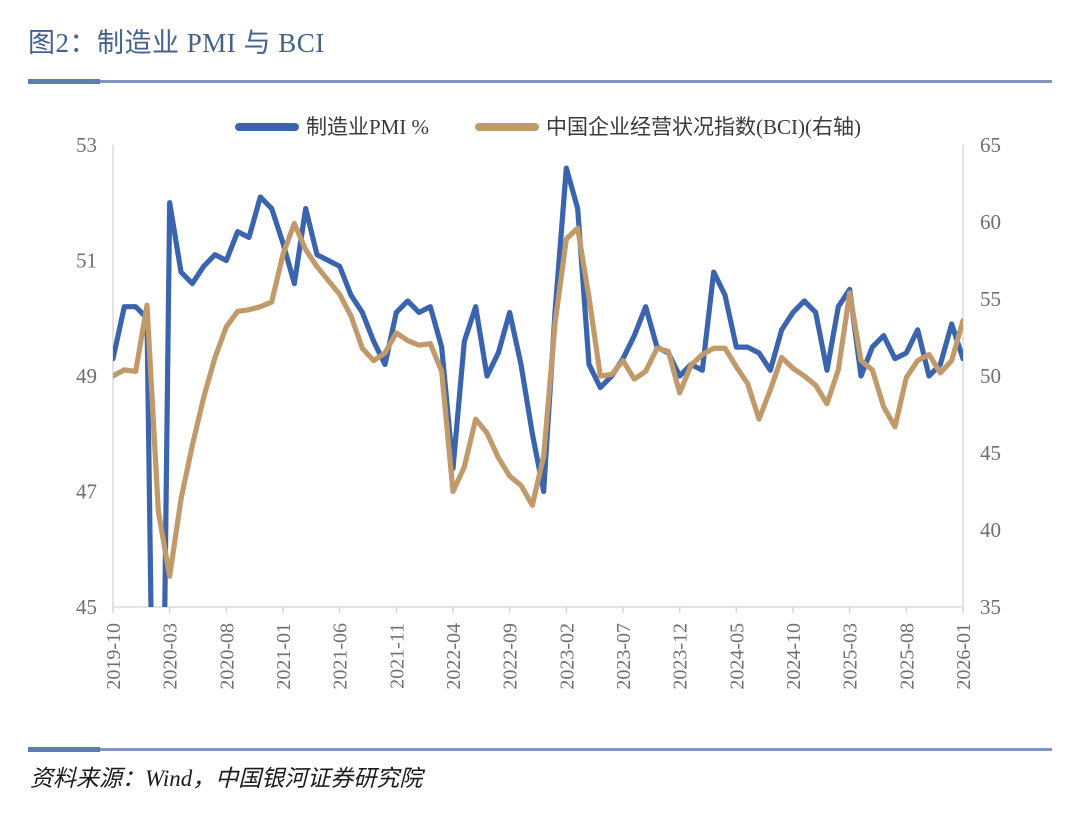  Describe the element at coordinates (226, 778) in the screenshot. I see `source-note: 资料来源：Wind，中国银河证券研究院` at that location.